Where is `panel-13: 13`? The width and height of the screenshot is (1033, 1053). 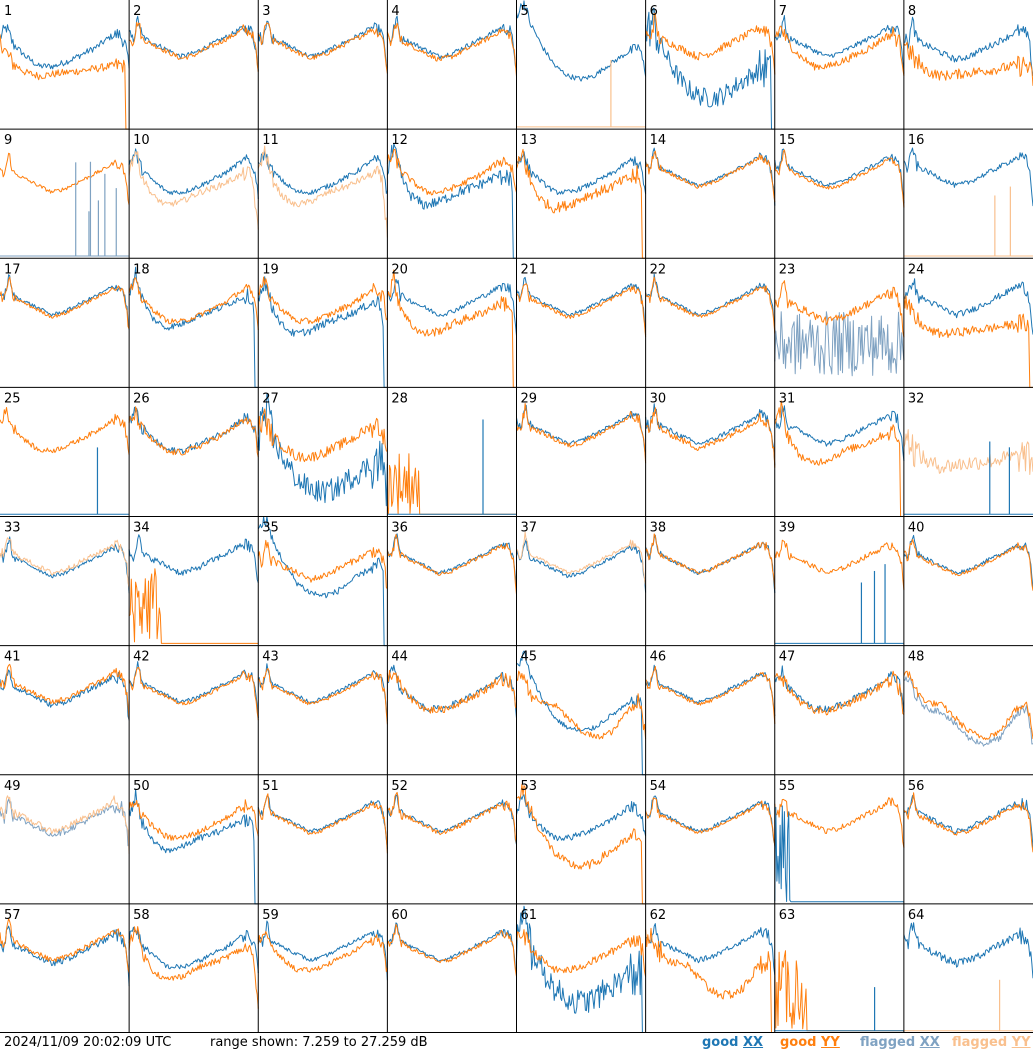 panel-13: 13 is located at coordinates (581, 196).